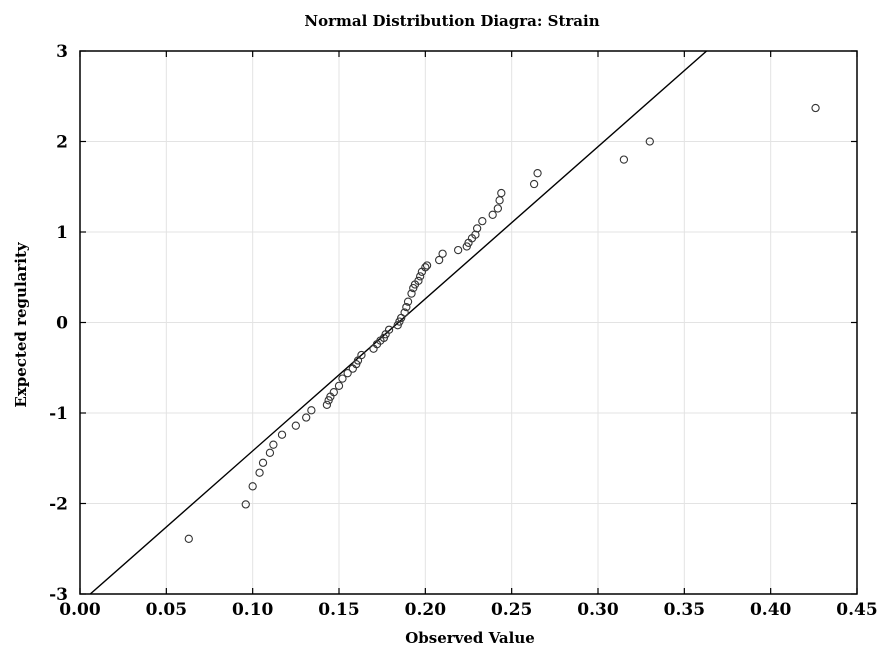  Describe the element at coordinates (451, 21) in the screenshot. I see `chart-title: Normal Distribution Diagra: Strain` at that location.